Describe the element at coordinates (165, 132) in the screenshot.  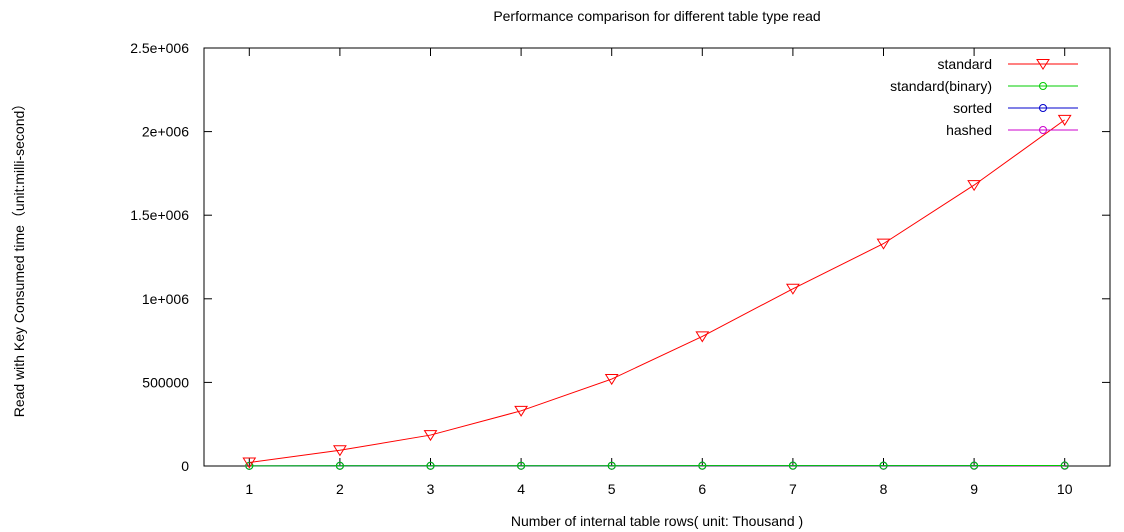
I see `y-tick-label: 2e+006` at that location.